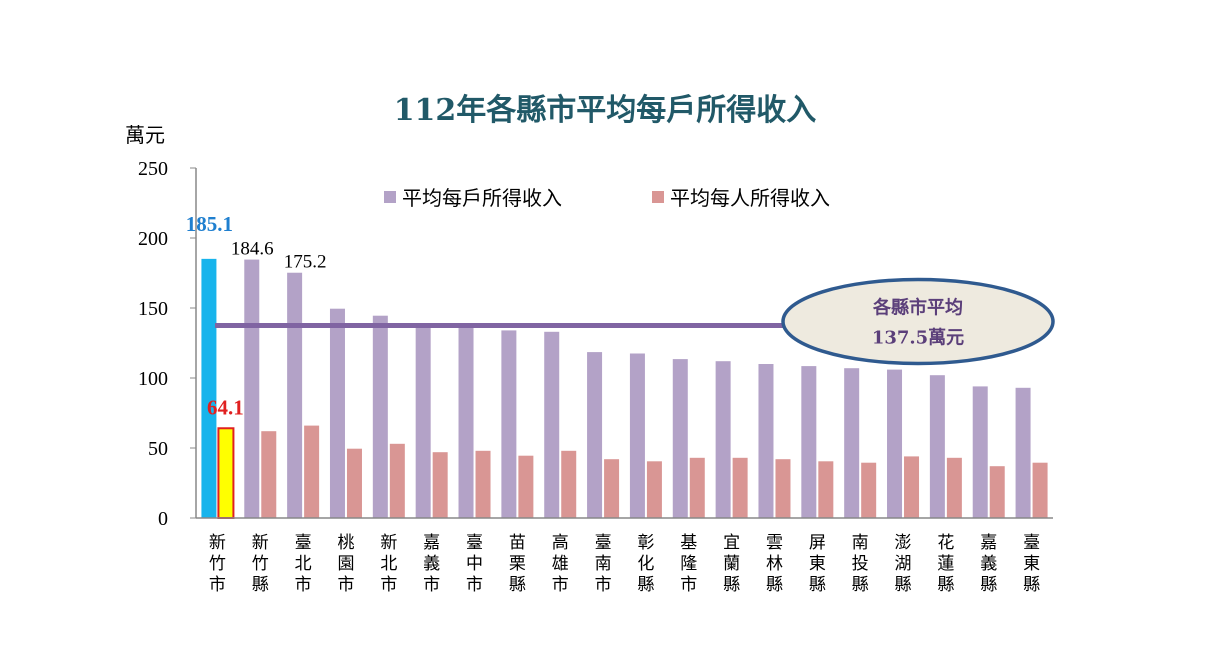 The height and width of the screenshot is (665, 1206). What do you see at coordinates (918, 321) in the screenshot?
I see `average-callout` at bounding box center [918, 321].